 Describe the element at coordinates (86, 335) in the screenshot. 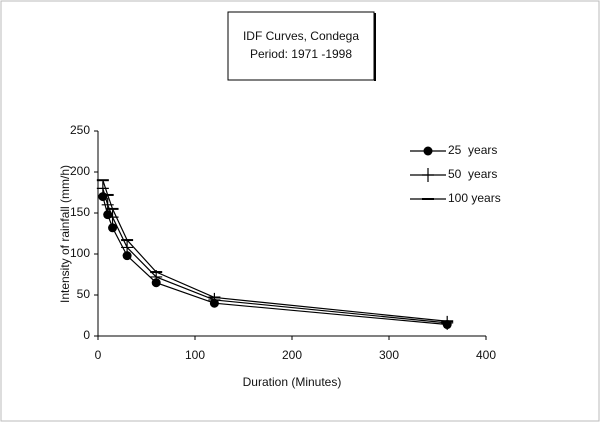

I see `y-tick-label: 0` at that location.